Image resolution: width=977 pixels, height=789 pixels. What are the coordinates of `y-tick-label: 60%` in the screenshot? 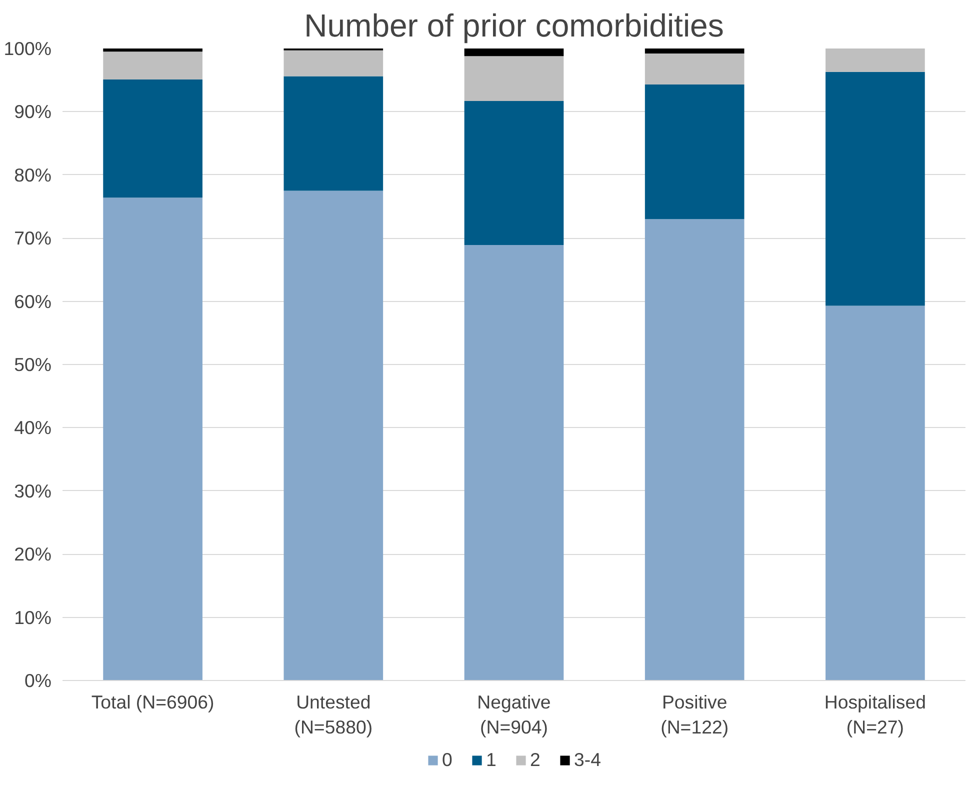 It's located at (33, 301).